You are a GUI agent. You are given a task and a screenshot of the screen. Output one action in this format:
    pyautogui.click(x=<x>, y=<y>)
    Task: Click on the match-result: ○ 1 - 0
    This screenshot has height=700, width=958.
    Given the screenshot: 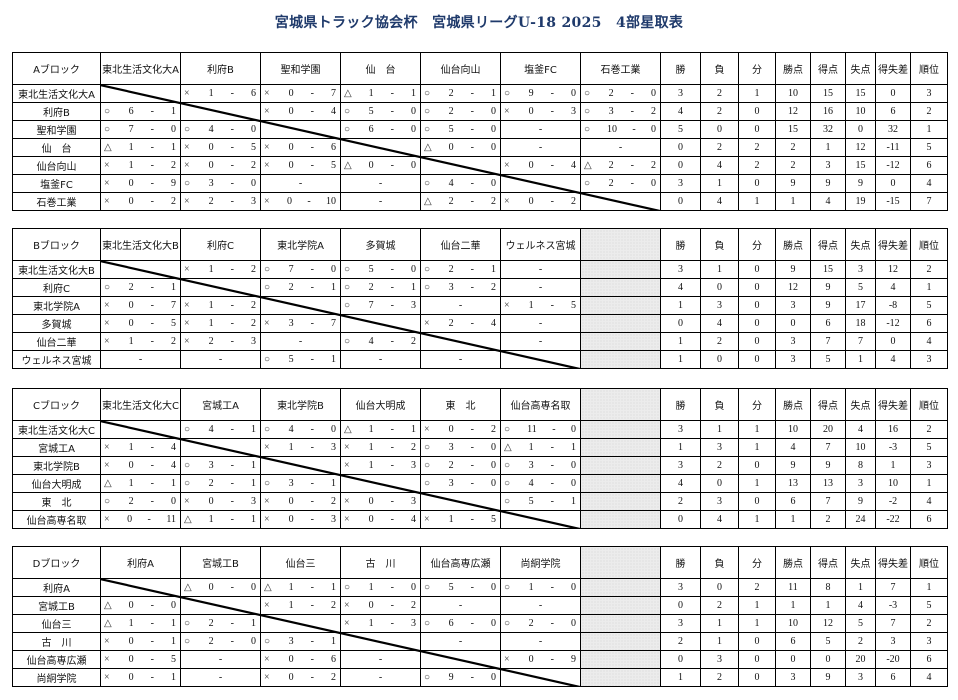 What is the action you would take?
    pyautogui.click(x=540, y=587)
    